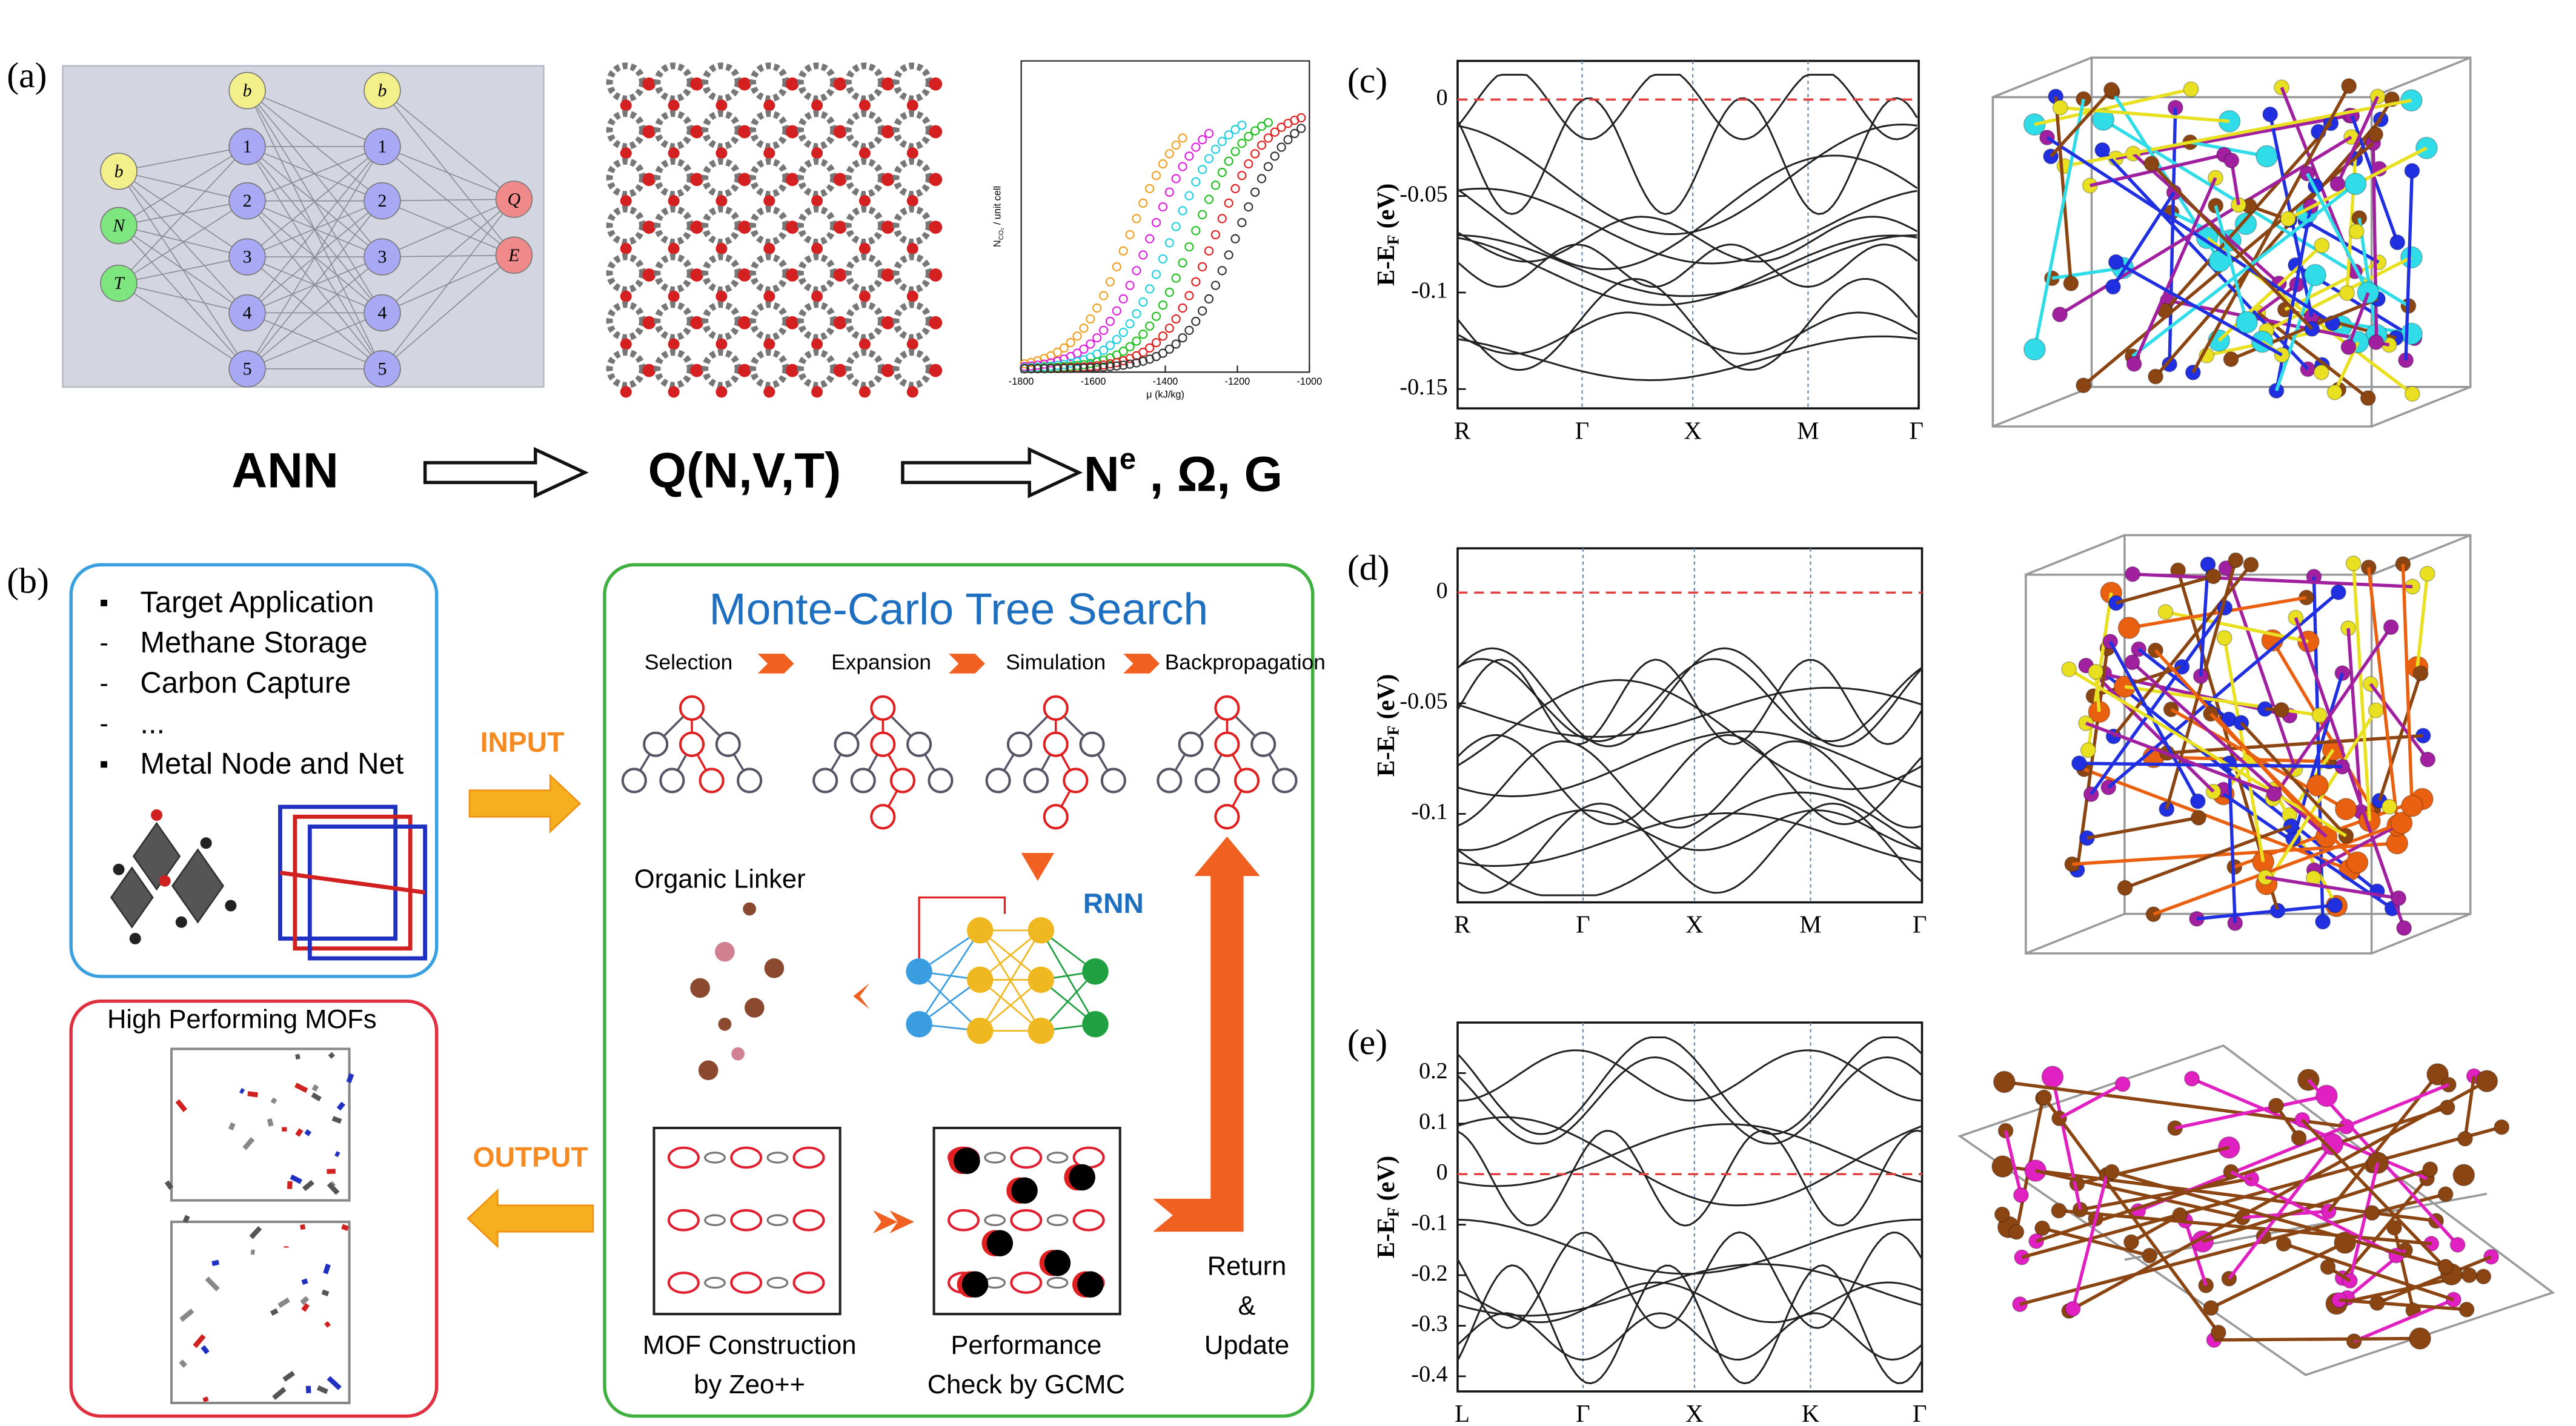 Image resolution: width=2576 pixels, height=1426 pixels. What do you see at coordinates (1237, 381) in the screenshot?
I see `x-tick-label: -1200` at bounding box center [1237, 381].